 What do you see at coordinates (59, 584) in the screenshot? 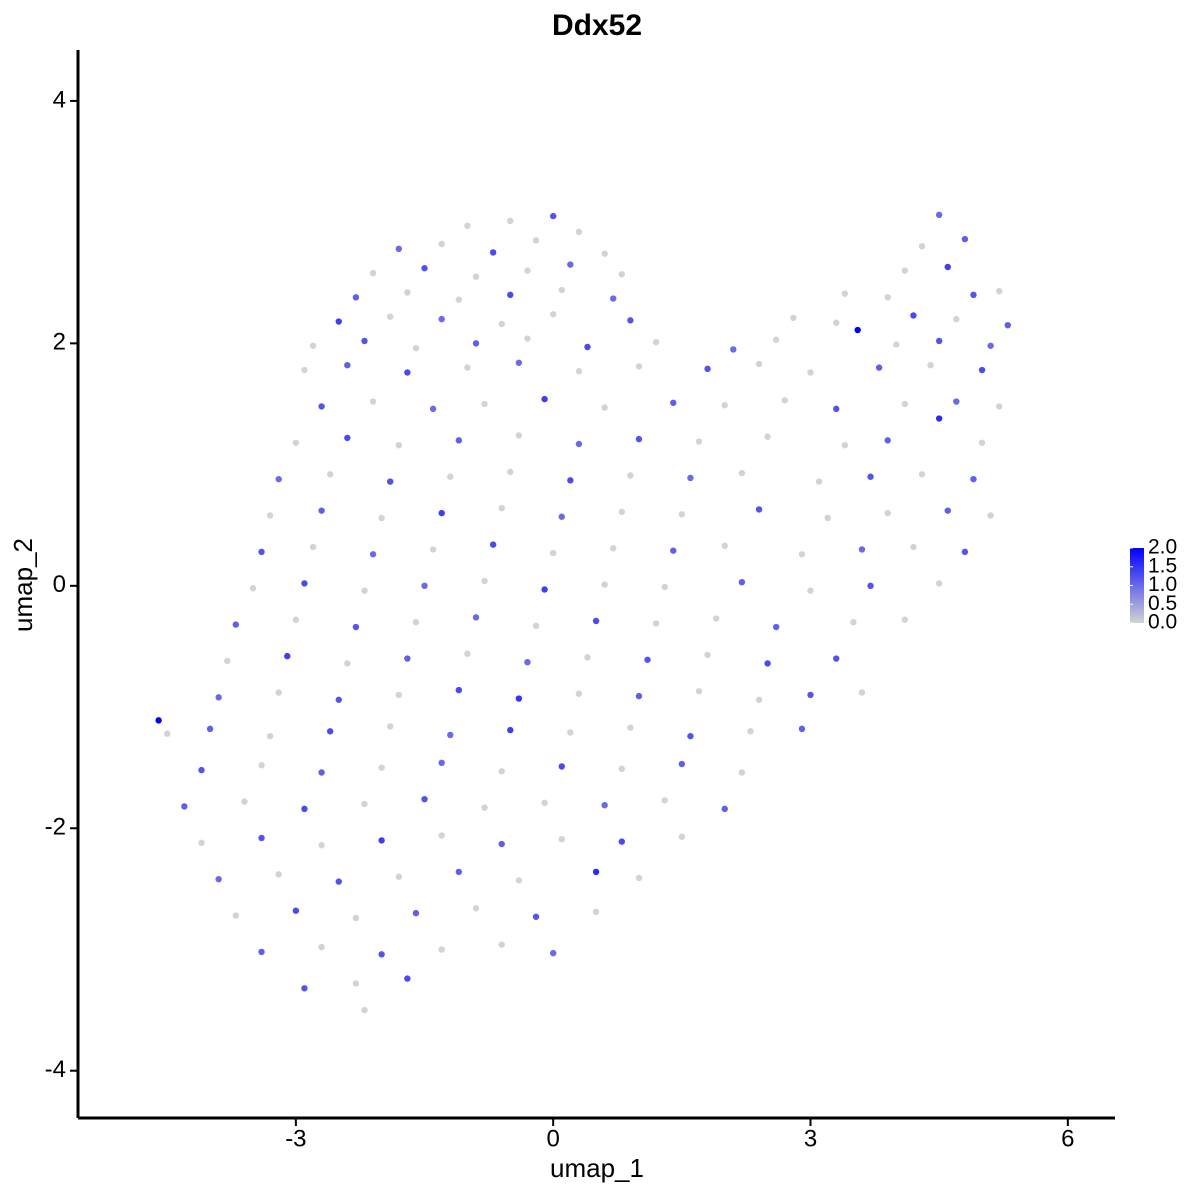
I see `y-tick-label: 0` at bounding box center [59, 584].